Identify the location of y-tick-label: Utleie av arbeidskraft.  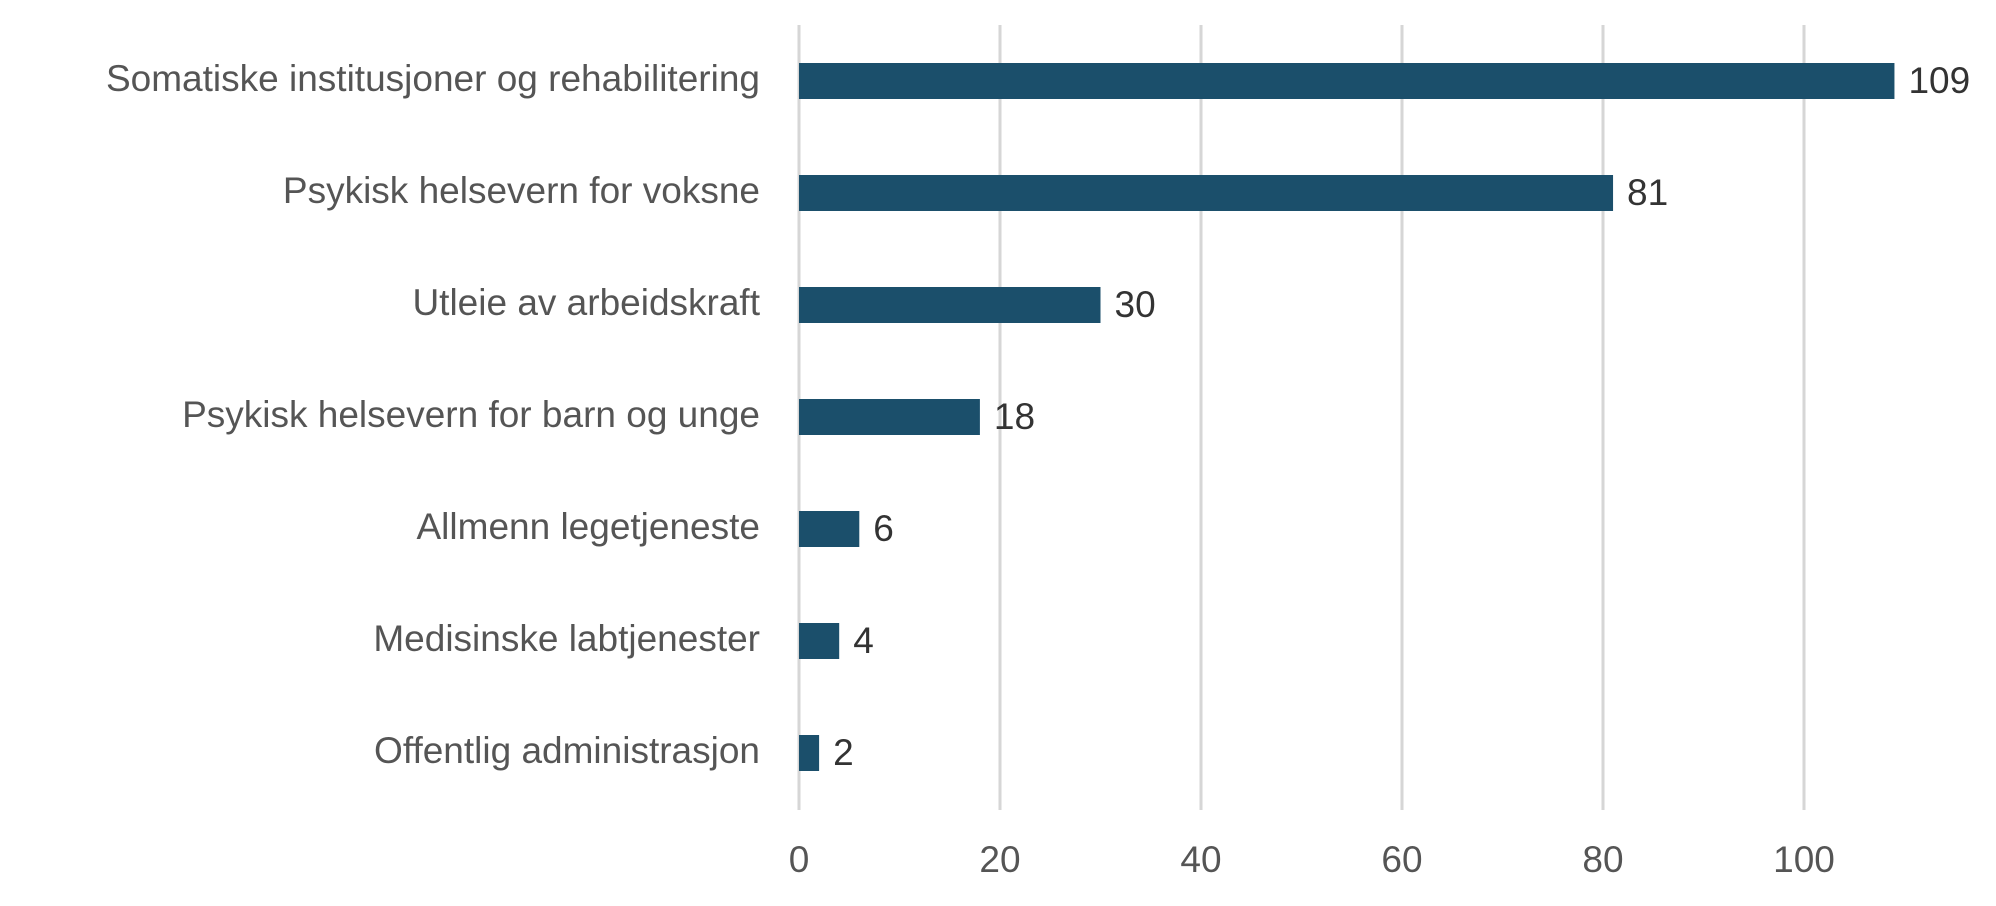
(586, 302).